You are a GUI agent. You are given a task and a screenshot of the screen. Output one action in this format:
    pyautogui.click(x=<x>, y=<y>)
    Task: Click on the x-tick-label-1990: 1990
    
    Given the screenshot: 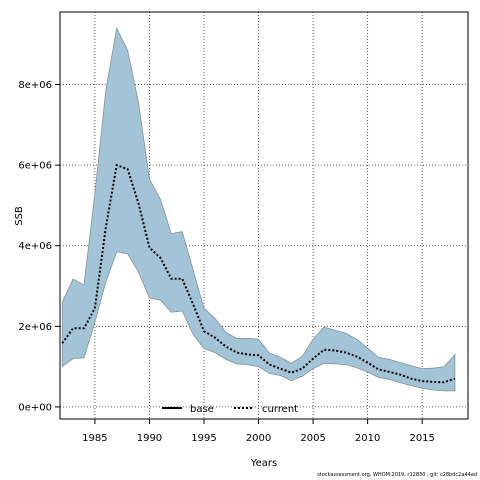 What is the action you would take?
    pyautogui.click(x=149, y=438)
    